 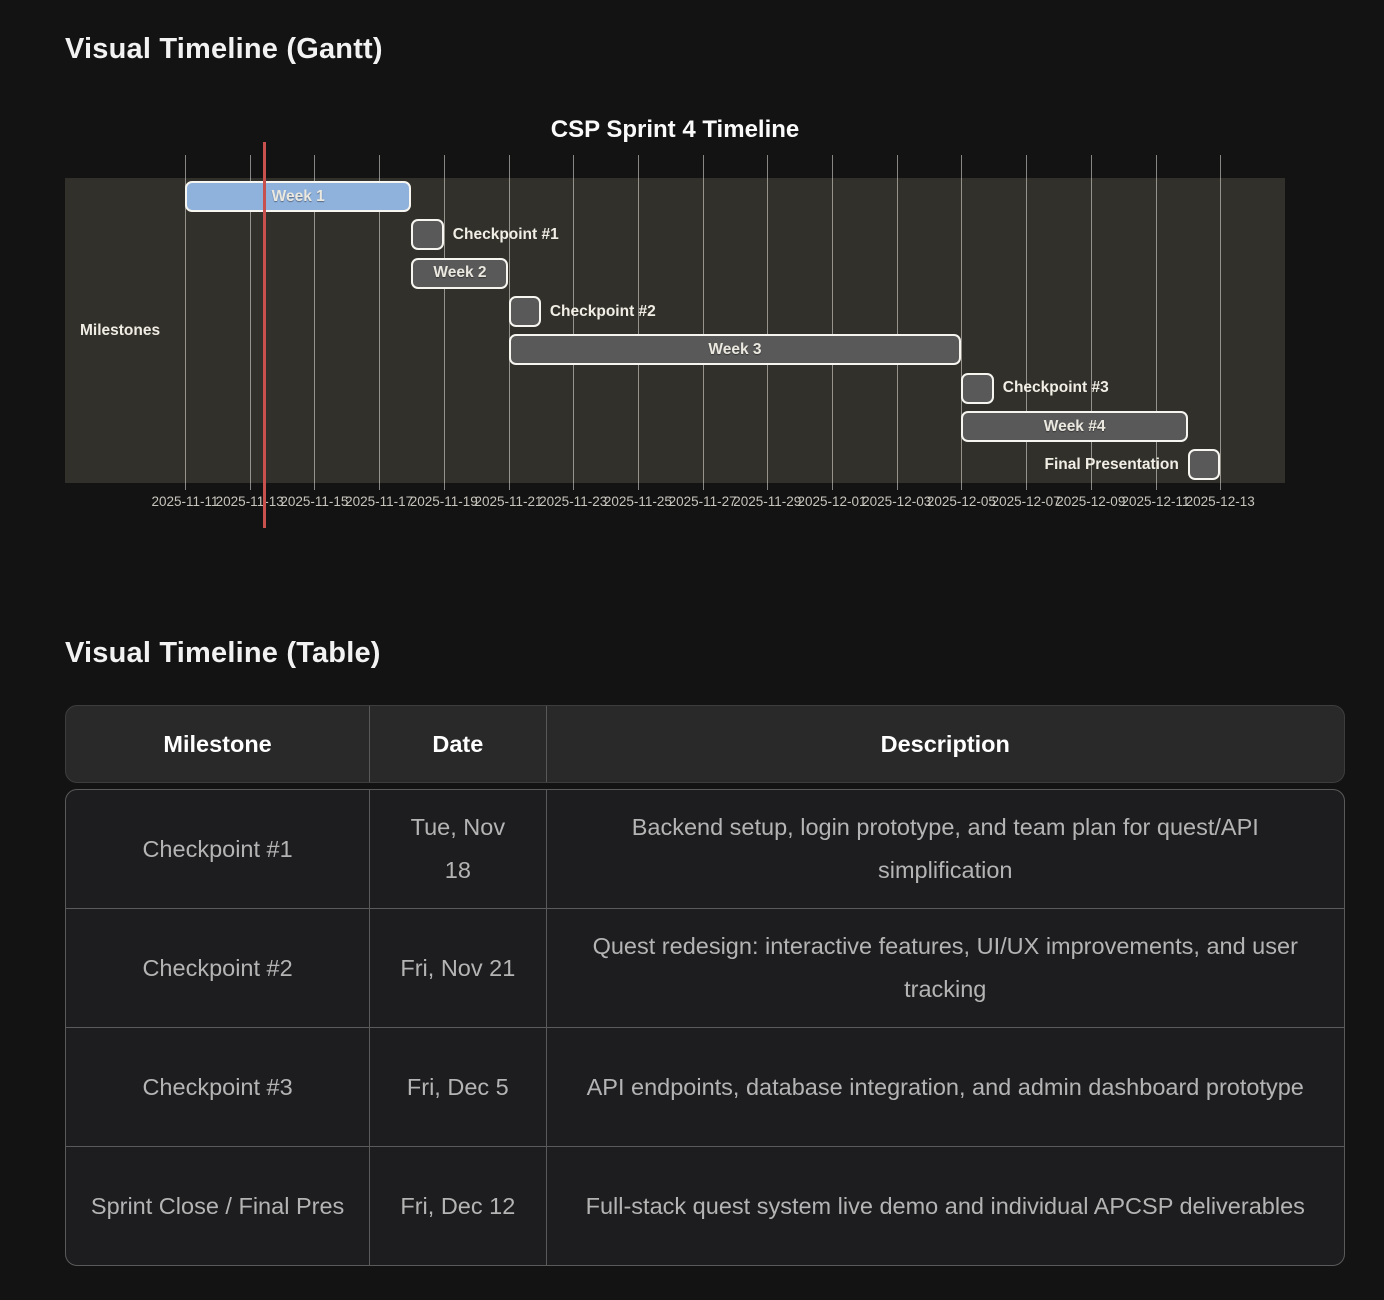 What do you see at coordinates (1091, 501) in the screenshot?
I see `gantt-x-tick-label: 2025-12-09` at bounding box center [1091, 501].